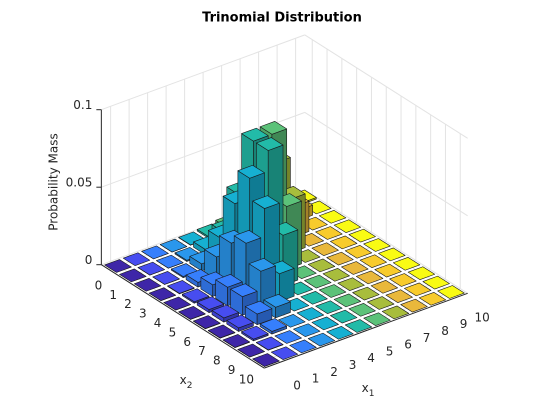 The height and width of the screenshot is (420, 560). Describe the element at coordinates (427, 338) in the screenshot. I see `x-tick-label: 7` at that location.